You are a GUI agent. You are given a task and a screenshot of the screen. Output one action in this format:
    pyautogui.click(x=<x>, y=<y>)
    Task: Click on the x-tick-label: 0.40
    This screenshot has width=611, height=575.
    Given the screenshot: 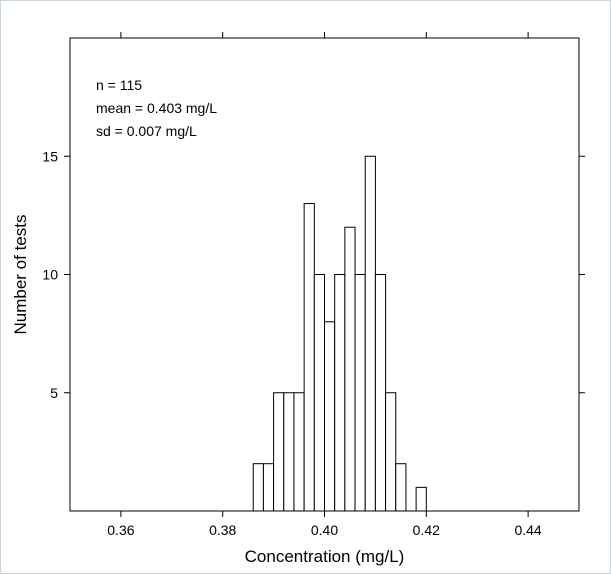 What is the action you would take?
    pyautogui.click(x=324, y=530)
    